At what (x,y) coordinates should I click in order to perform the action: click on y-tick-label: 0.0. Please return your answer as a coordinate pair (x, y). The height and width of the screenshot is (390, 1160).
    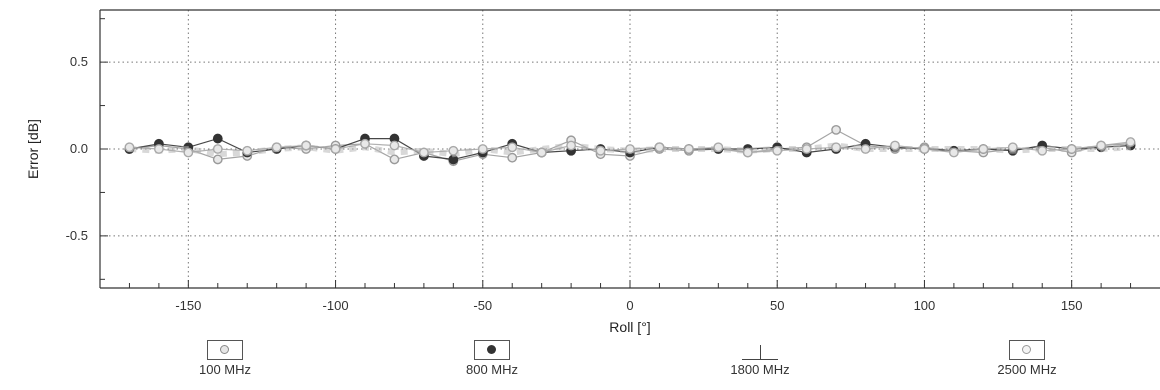
    Looking at the image, I should click on (79, 148).